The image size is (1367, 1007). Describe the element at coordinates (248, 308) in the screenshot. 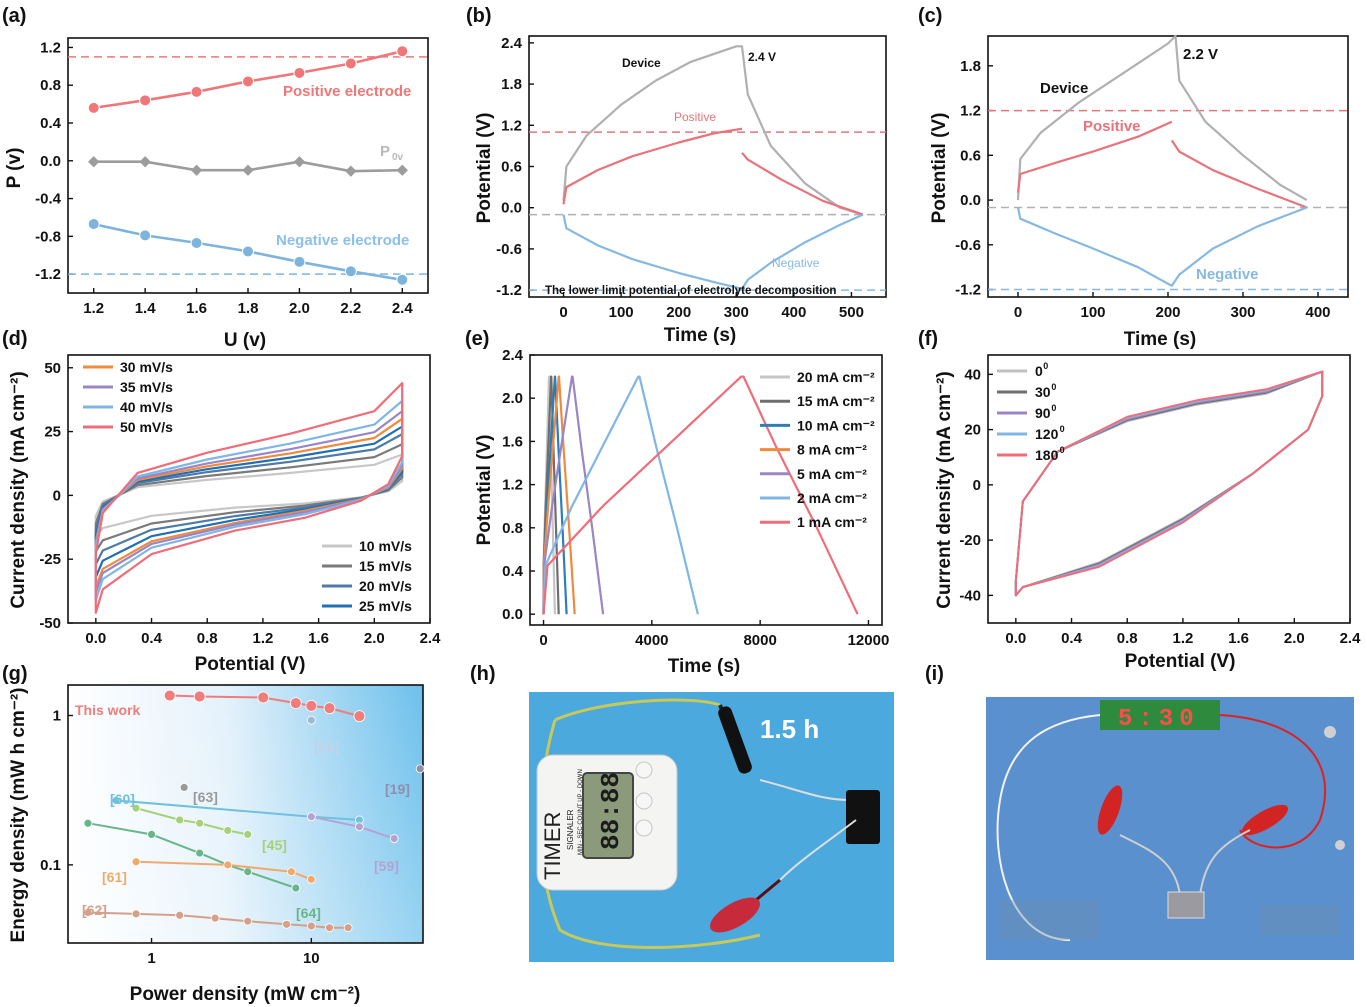

I see `x-tick-label: 1.8` at that location.